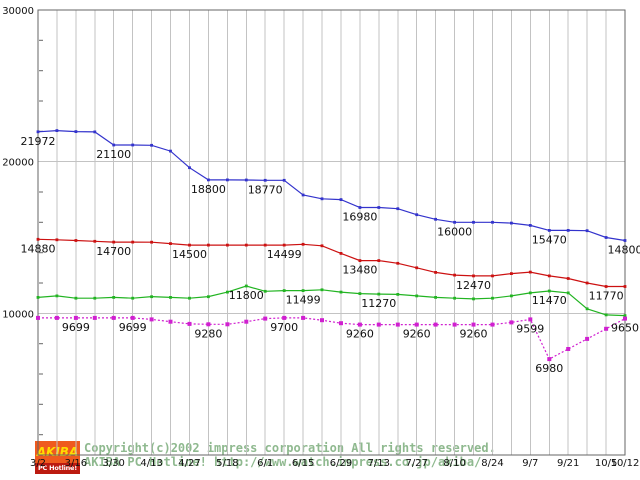  Describe the element at coordinates (378, 303) in the screenshot. I see `series-green-value-label: 11270` at that location.